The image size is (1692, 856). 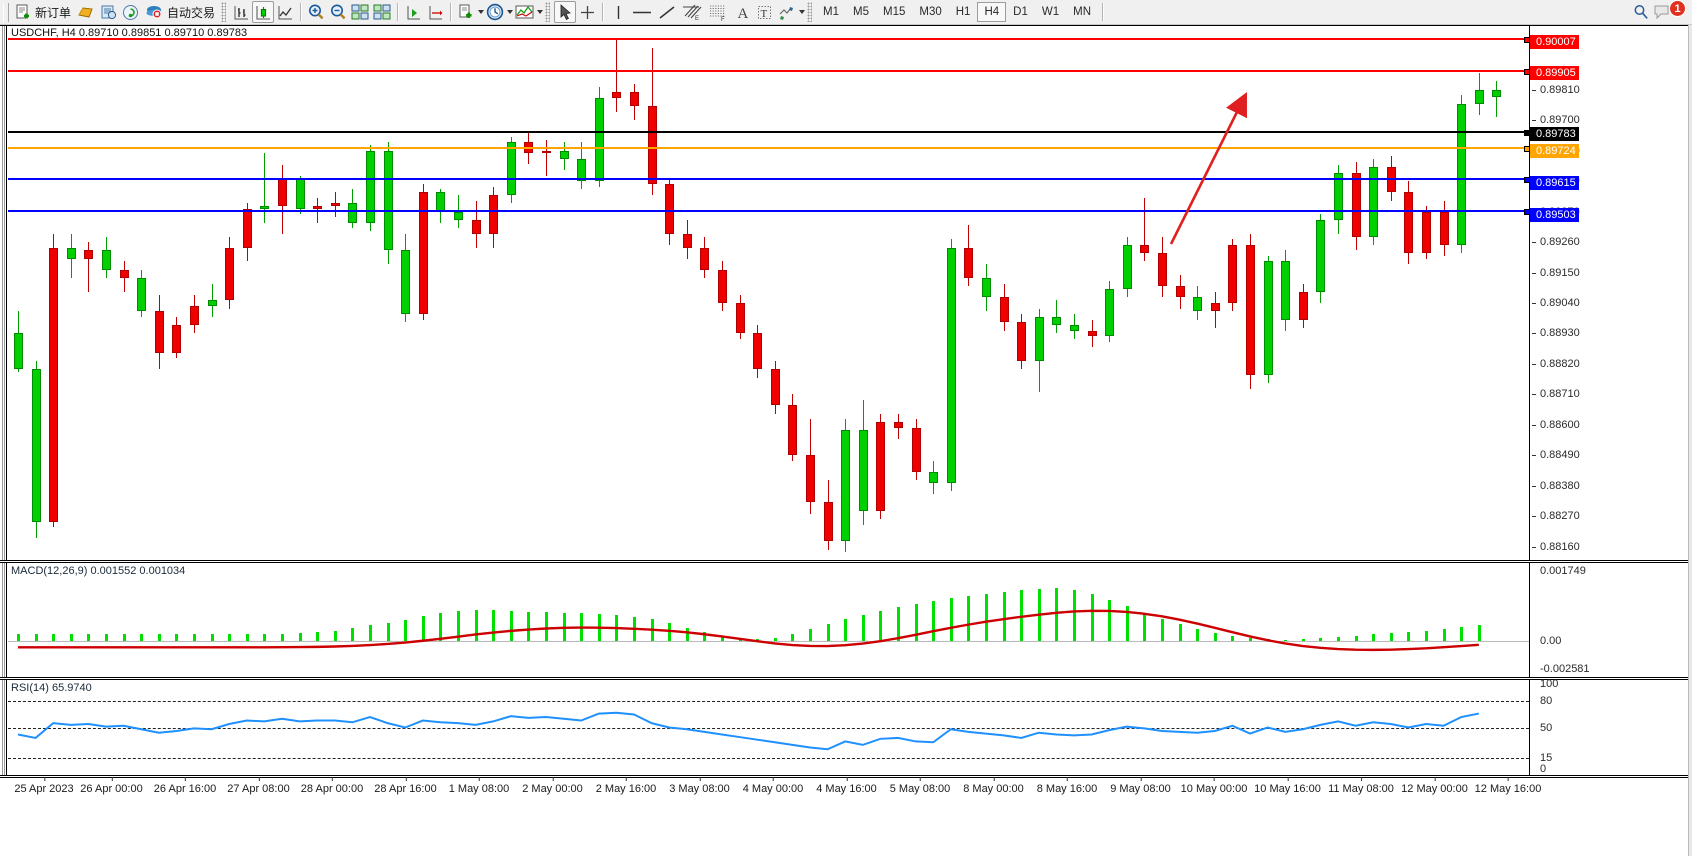 I want to click on support-2-price-label: 0.89503, so click(x=1554, y=215).